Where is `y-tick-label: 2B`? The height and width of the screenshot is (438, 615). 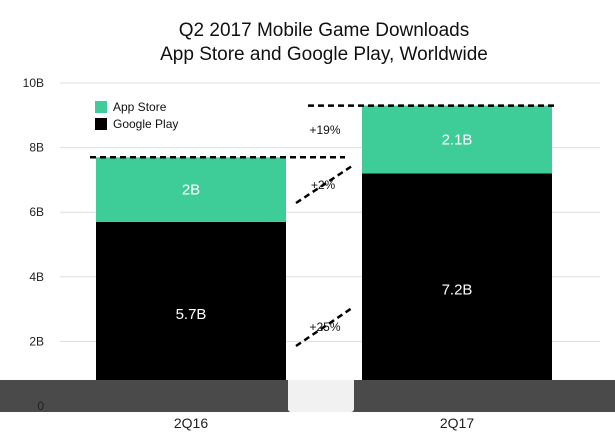
y-tick-label: 2B is located at coordinates (36, 341).